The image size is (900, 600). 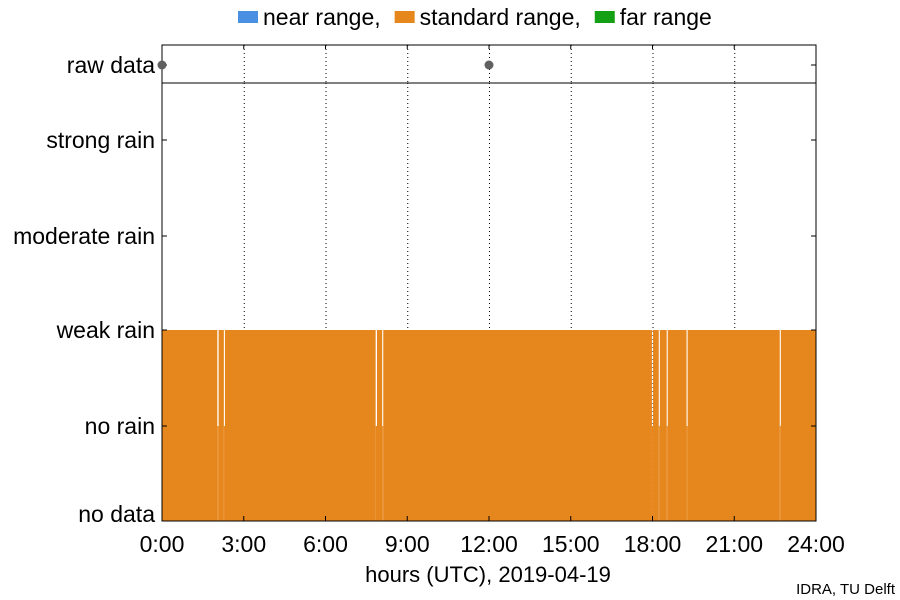 I want to click on x-tick-label: 18:00, so click(x=653, y=544).